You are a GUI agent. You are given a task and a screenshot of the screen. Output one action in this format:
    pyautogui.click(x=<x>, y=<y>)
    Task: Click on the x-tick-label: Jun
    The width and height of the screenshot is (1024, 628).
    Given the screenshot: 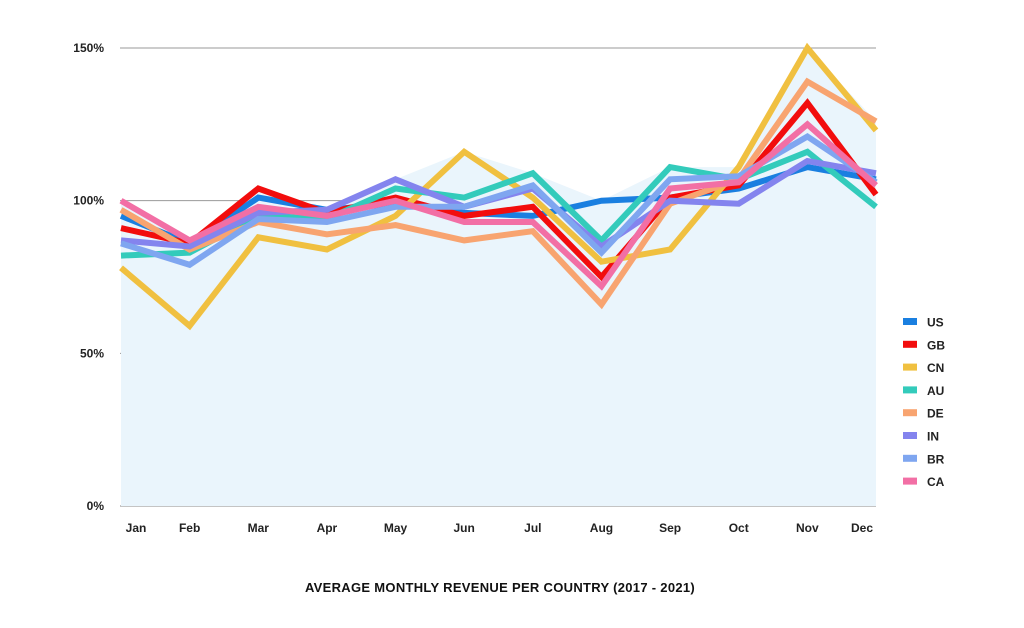 What is the action you would take?
    pyautogui.click(x=464, y=528)
    